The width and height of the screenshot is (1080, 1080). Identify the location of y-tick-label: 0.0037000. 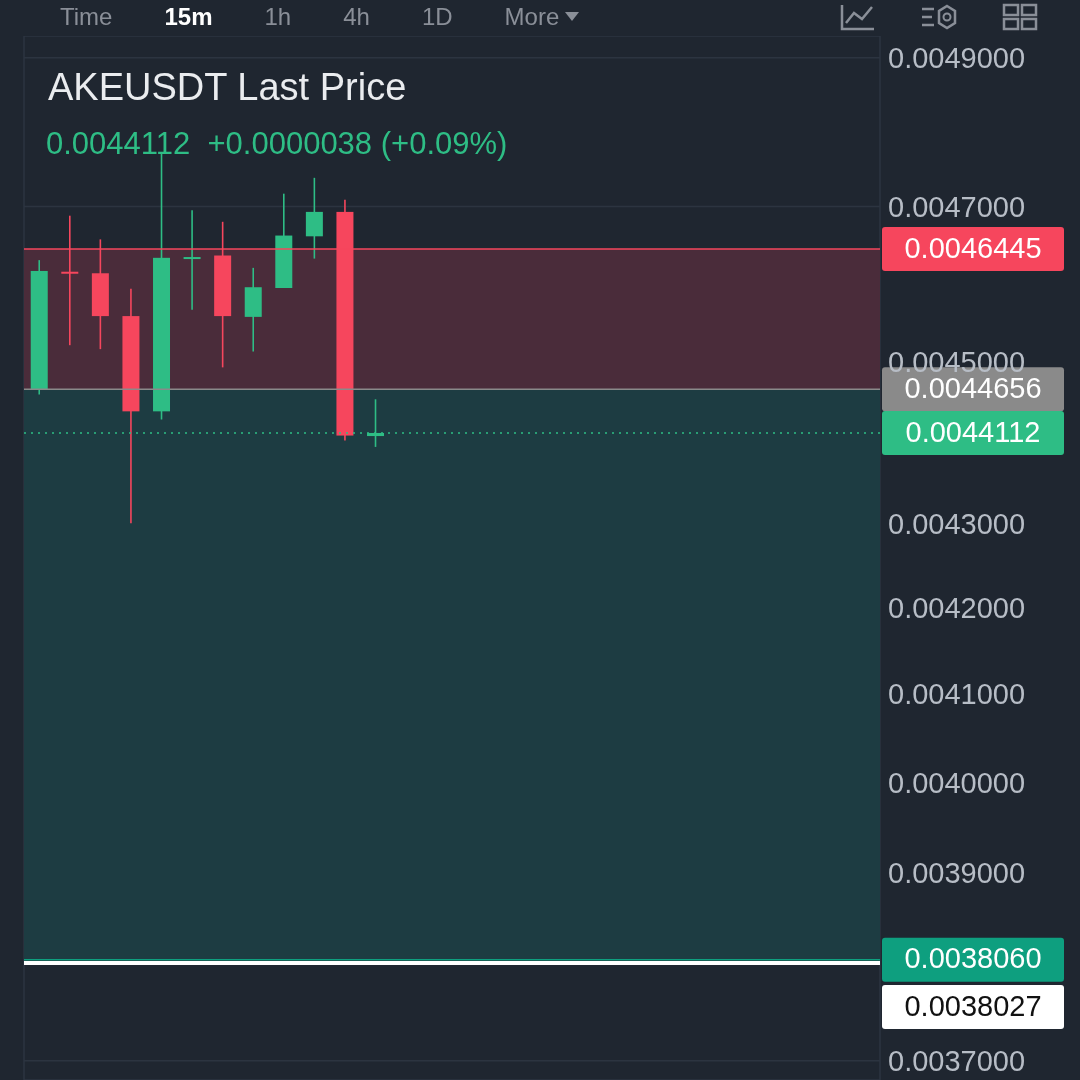
(957, 1060).